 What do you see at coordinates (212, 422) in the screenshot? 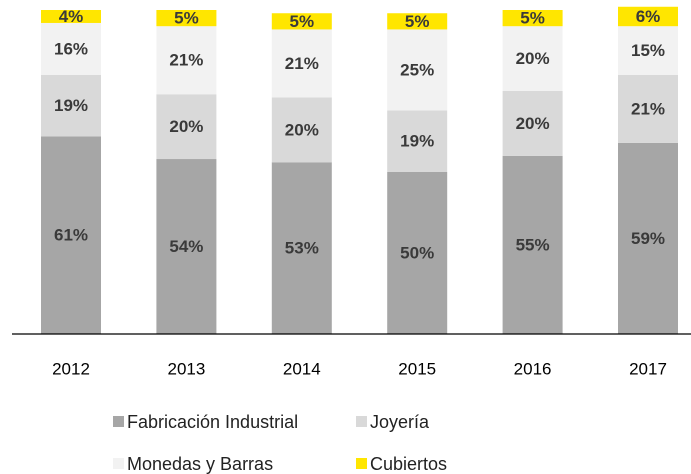
I see `legend-label: Fabricación Industrial` at bounding box center [212, 422].